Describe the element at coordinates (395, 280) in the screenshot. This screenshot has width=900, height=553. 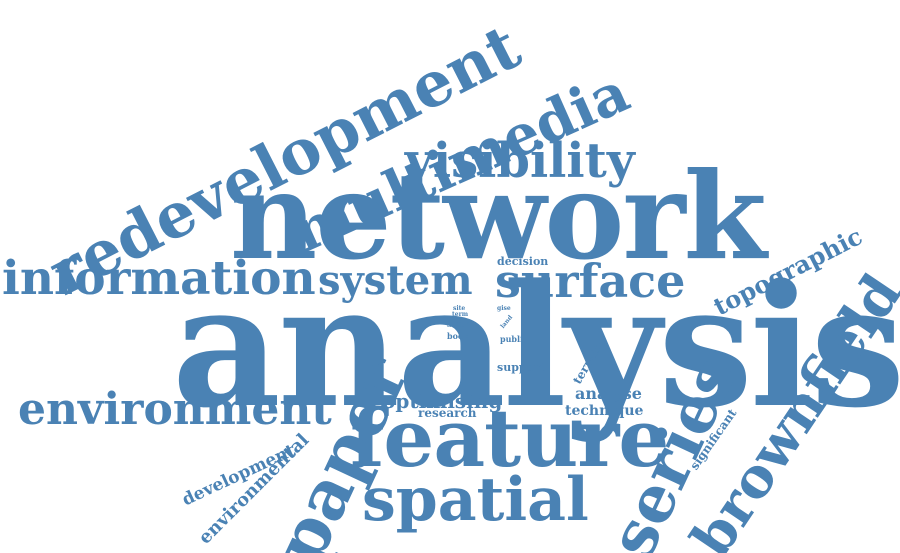
I see `word-system: system` at that location.